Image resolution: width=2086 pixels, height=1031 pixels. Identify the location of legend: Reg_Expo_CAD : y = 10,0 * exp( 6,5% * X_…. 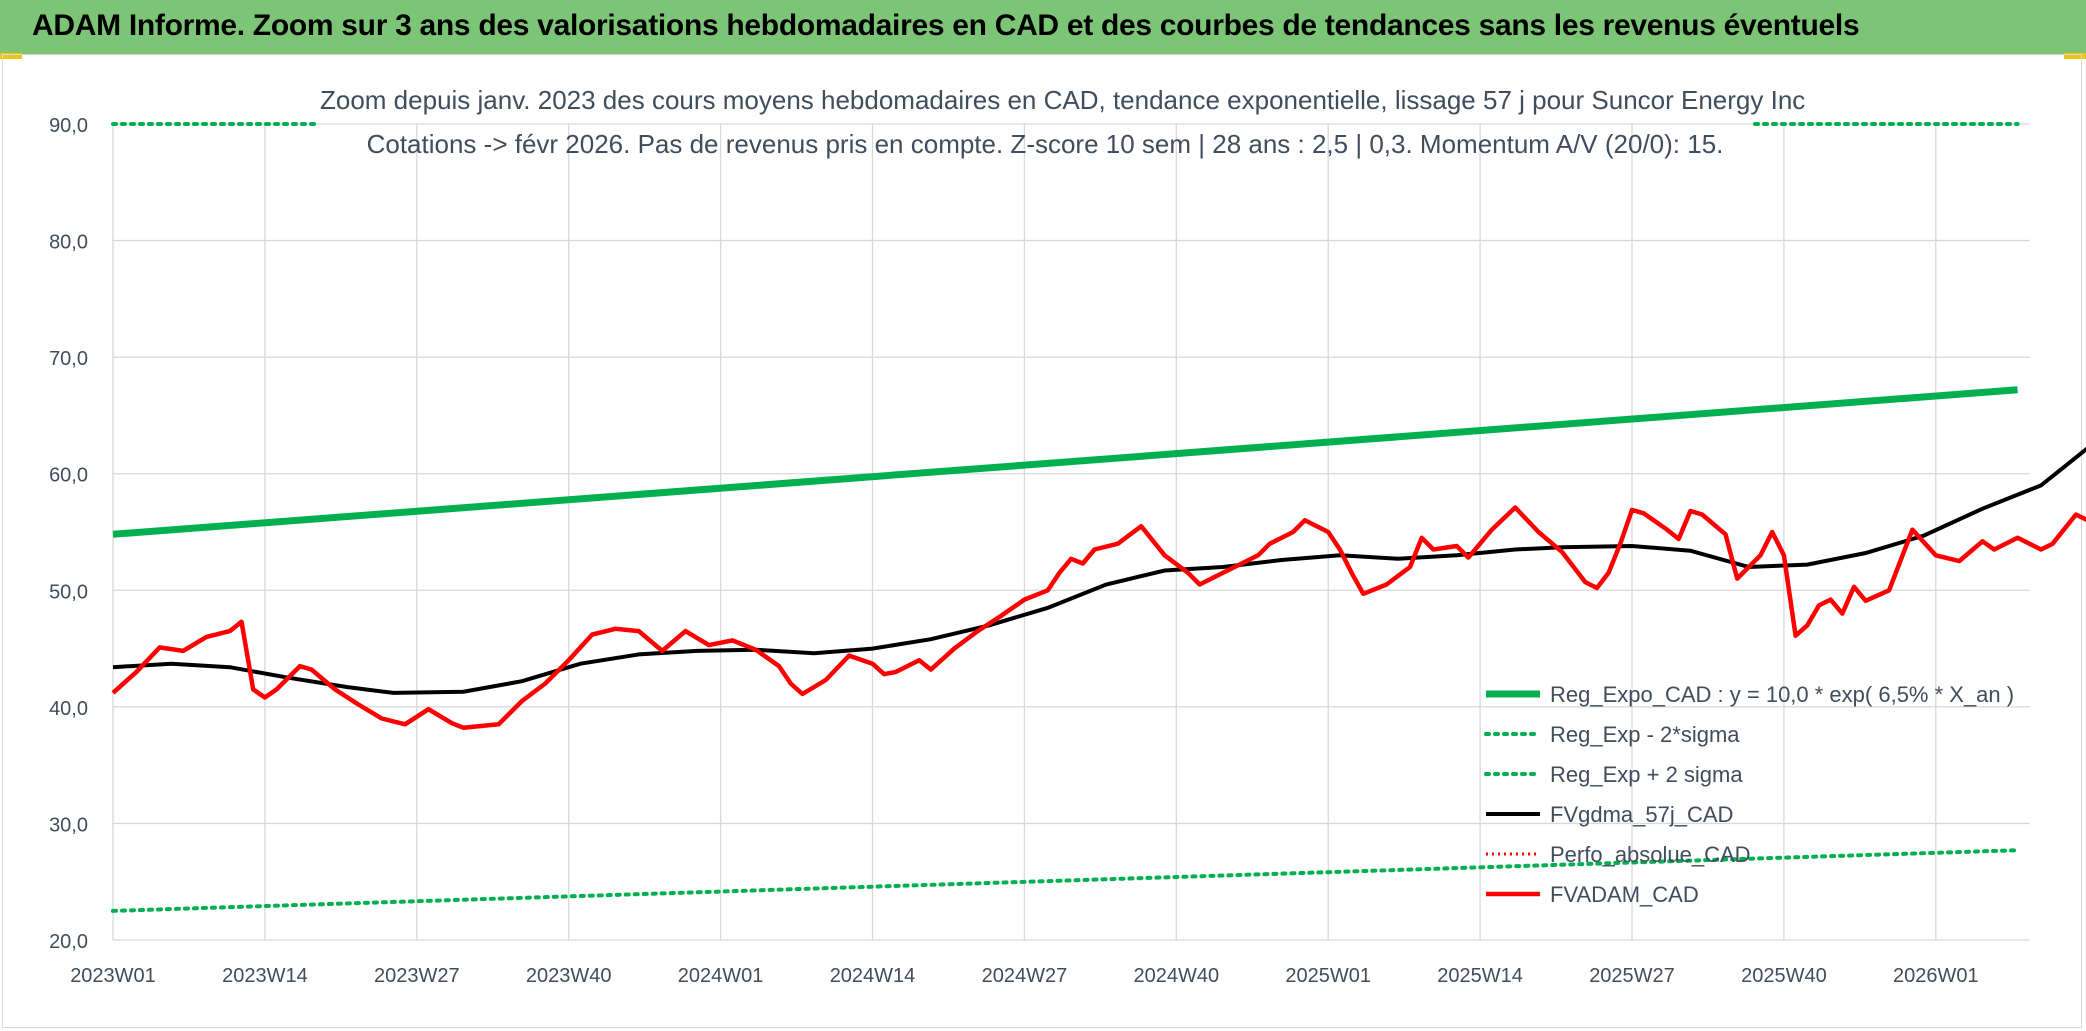
(1749, 794).